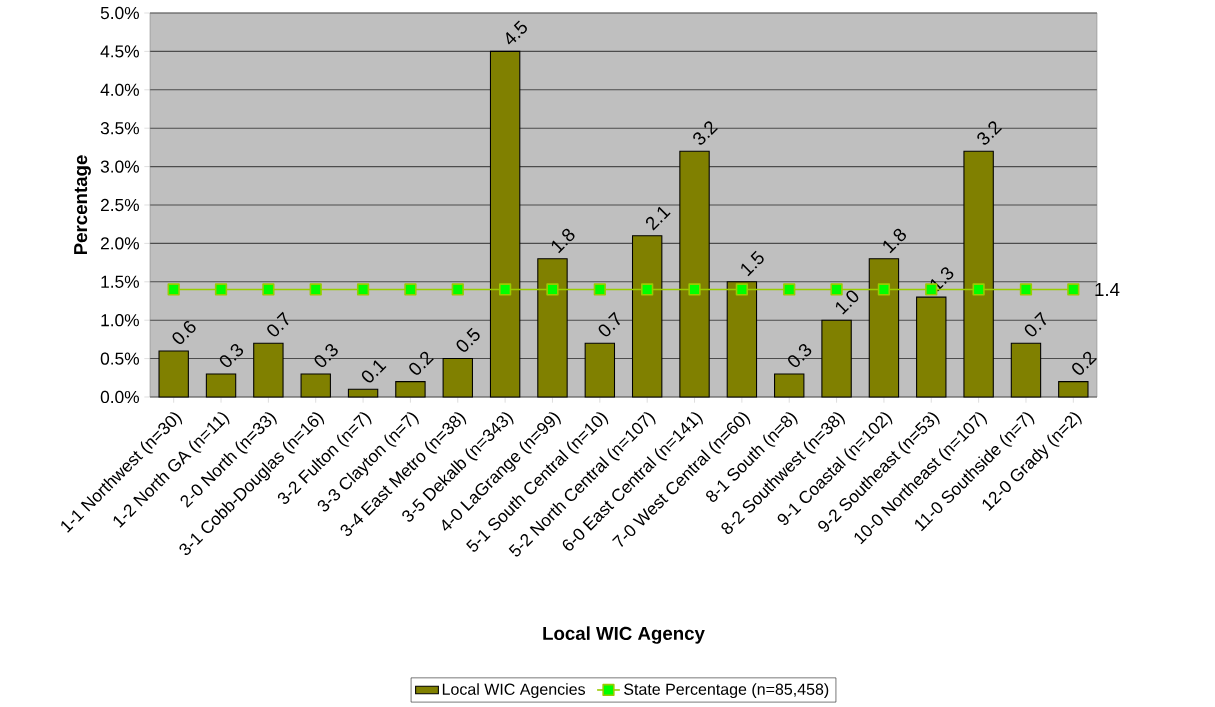 This screenshot has width=1215, height=707. What do you see at coordinates (847, 302) in the screenshot?
I see `data-label: 1.0` at bounding box center [847, 302].